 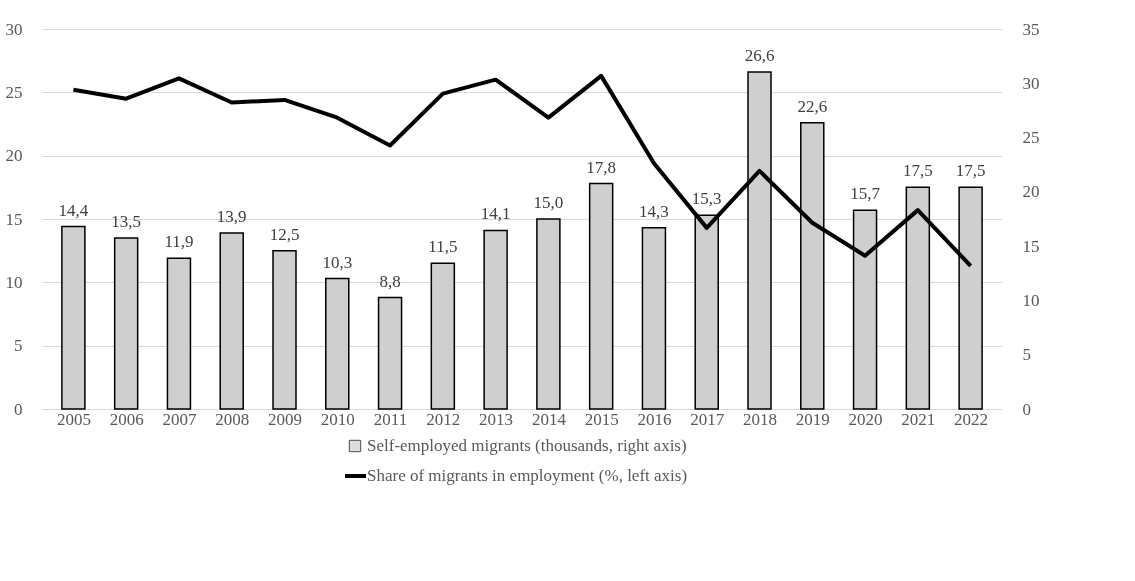 I want to click on y2-tick-label: 30, so click(x=1031, y=83).